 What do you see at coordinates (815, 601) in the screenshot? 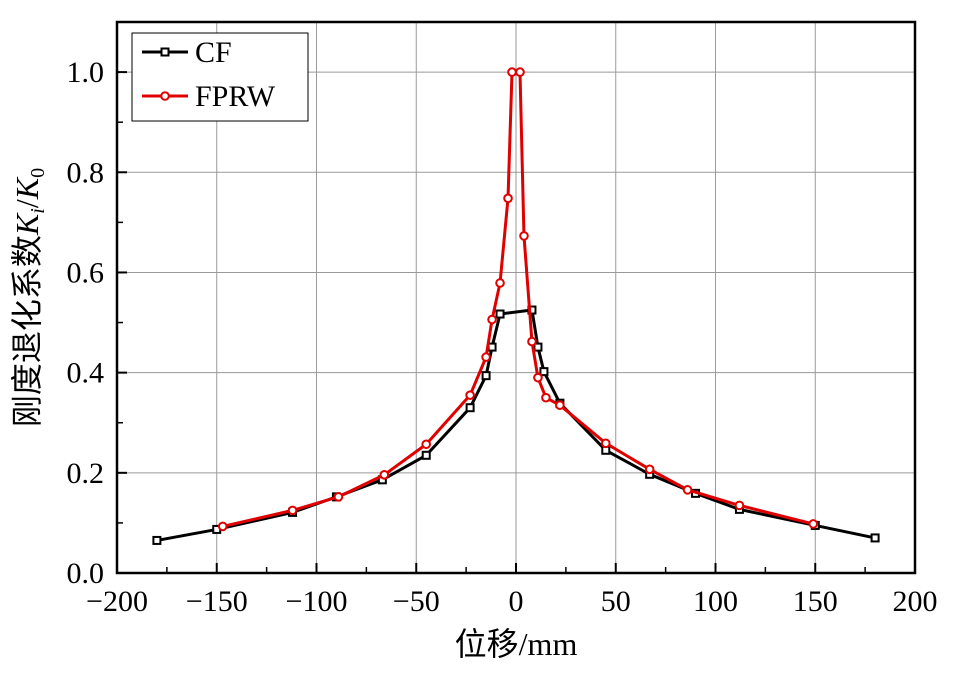
I see `x-tick-label: 150` at bounding box center [815, 601].